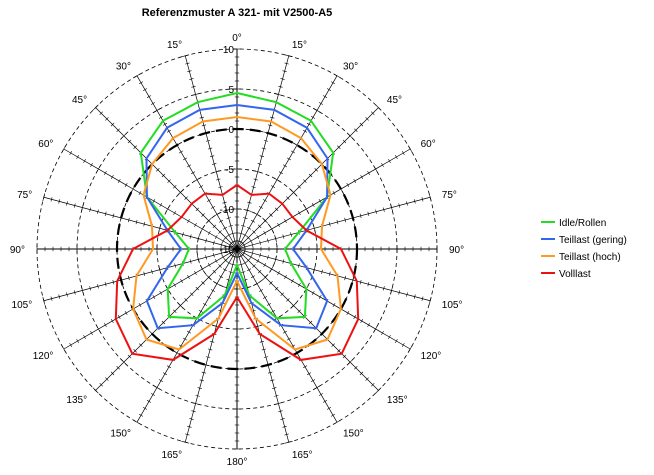  What do you see at coordinates (590, 257) in the screenshot?
I see `legend-label: Teillast (hoch)` at bounding box center [590, 257].